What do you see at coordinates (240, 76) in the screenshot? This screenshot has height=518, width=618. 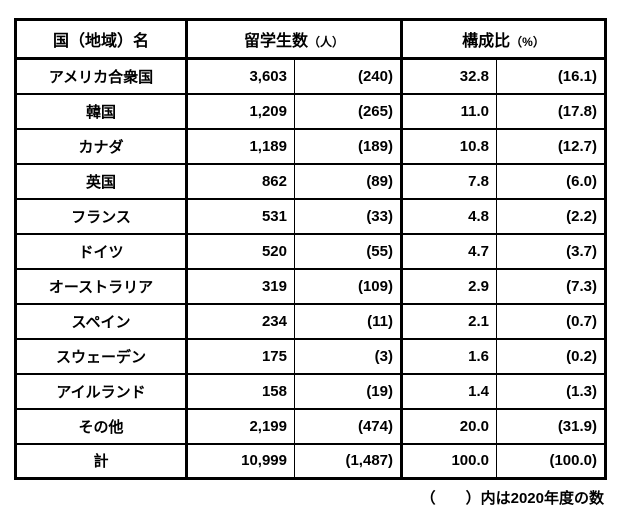 I see `students-cell: 3,603` at bounding box center [240, 76].